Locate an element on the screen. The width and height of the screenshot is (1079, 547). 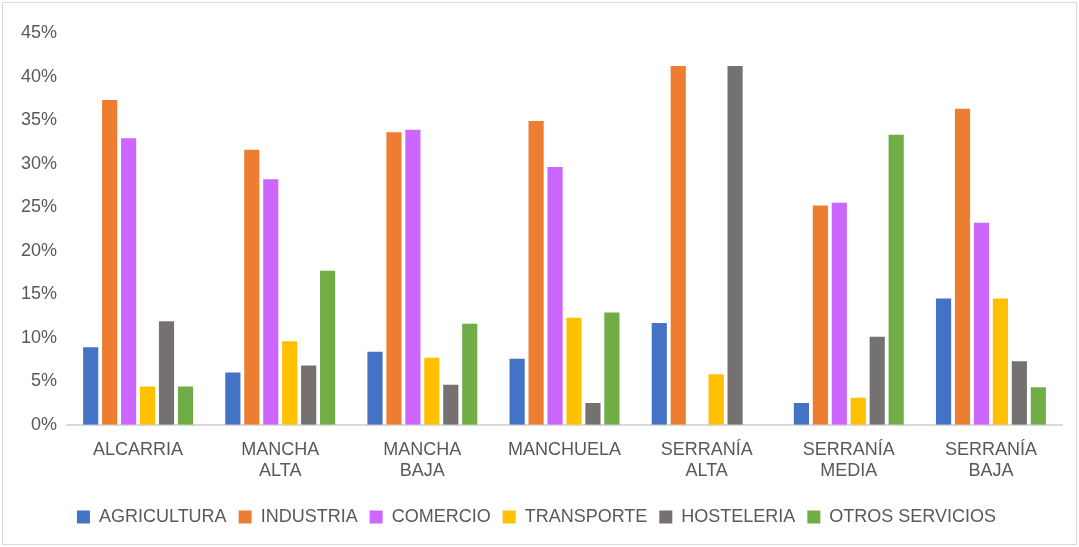
x-tick-label: MANCHUELA is located at coordinates (565, 448).